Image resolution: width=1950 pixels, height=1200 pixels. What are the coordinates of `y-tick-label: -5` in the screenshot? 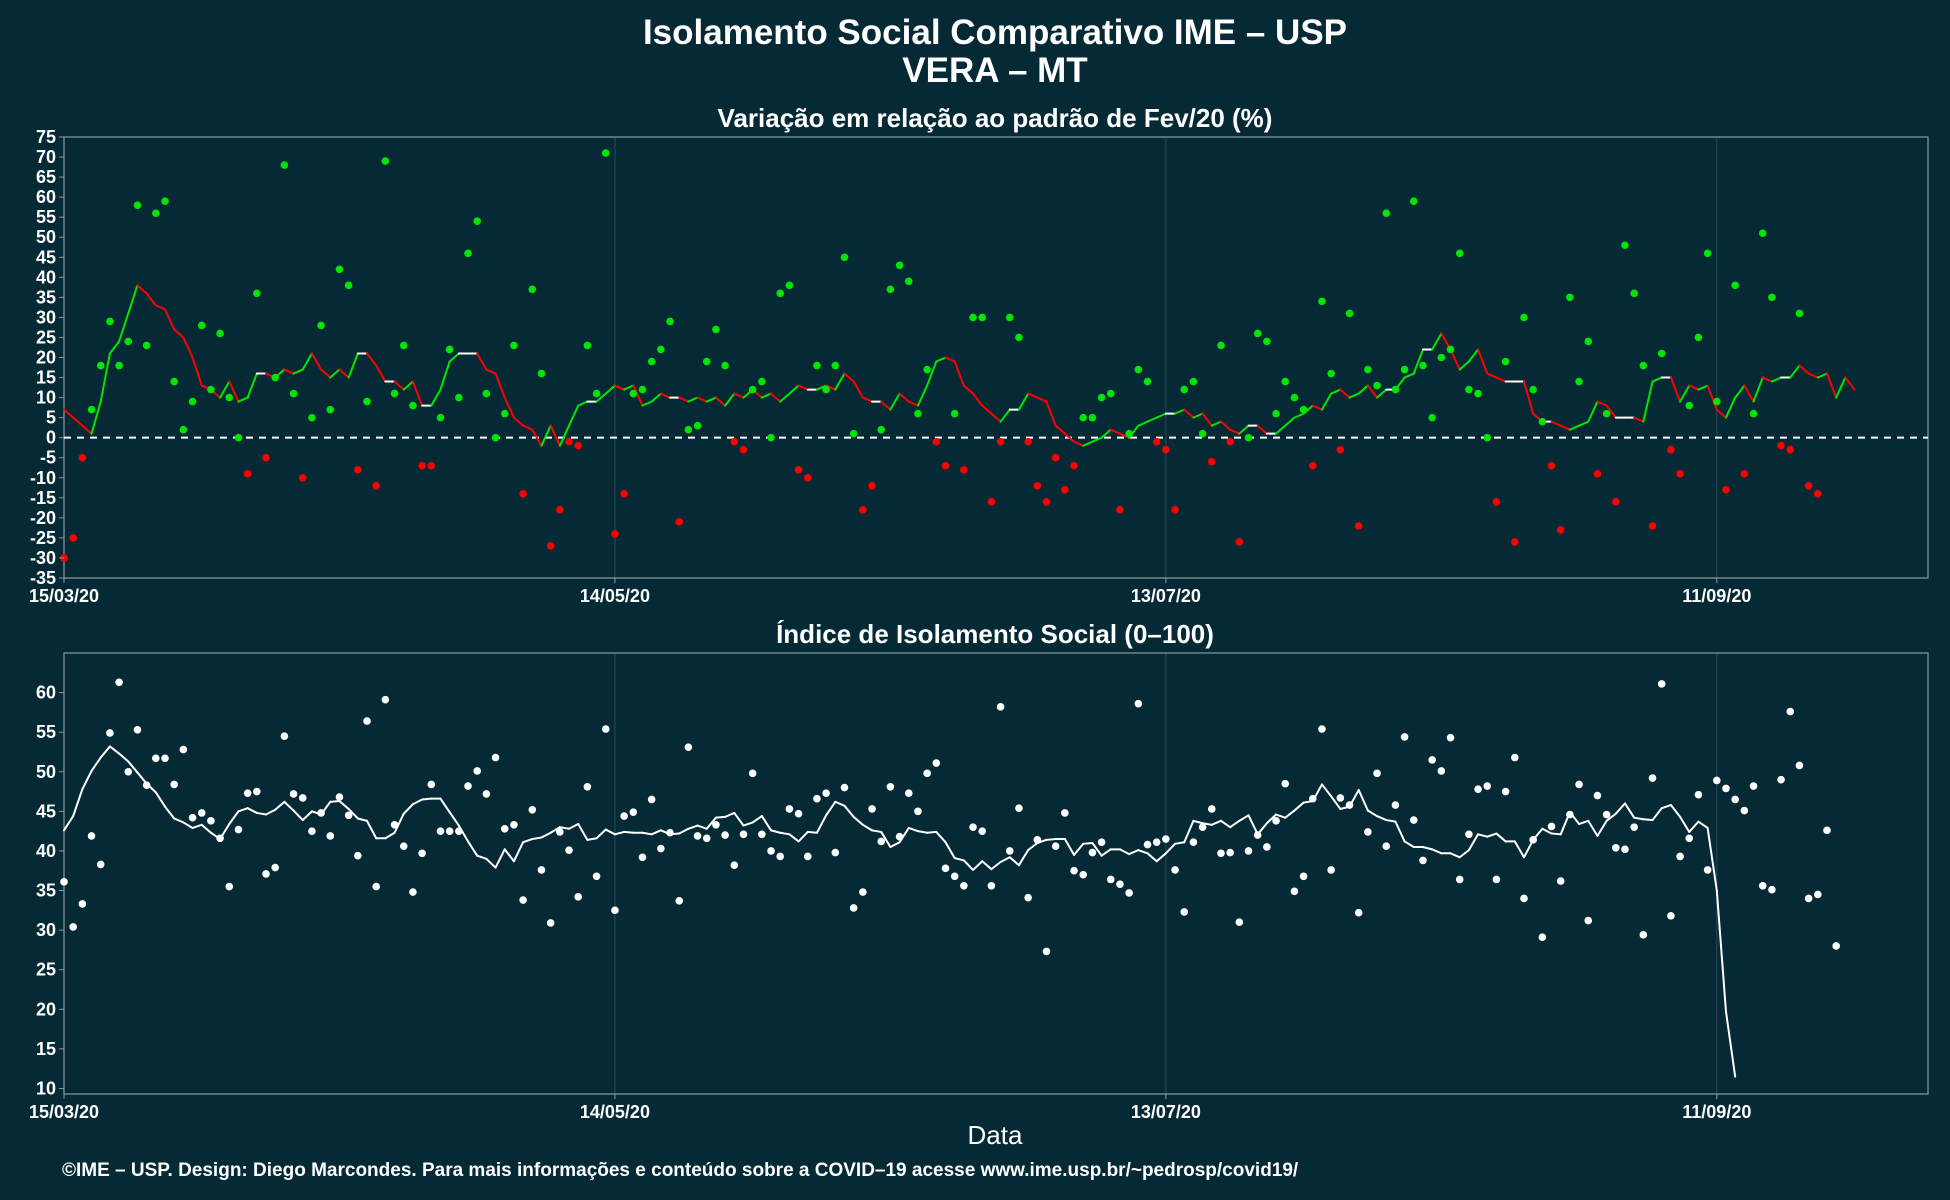 It's located at (48, 458).